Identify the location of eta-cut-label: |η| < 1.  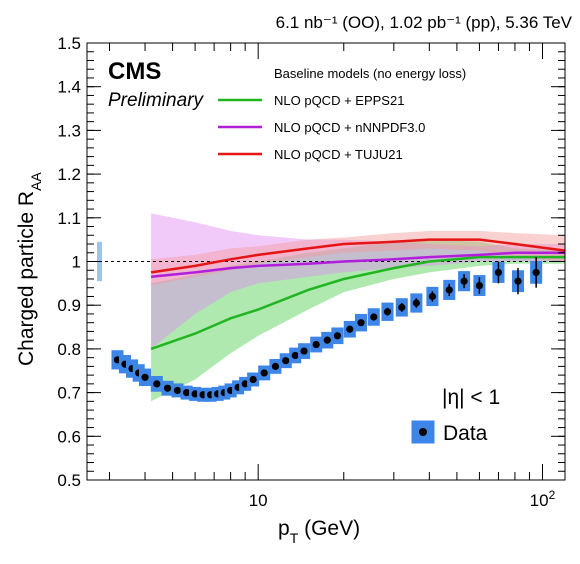
(471, 397).